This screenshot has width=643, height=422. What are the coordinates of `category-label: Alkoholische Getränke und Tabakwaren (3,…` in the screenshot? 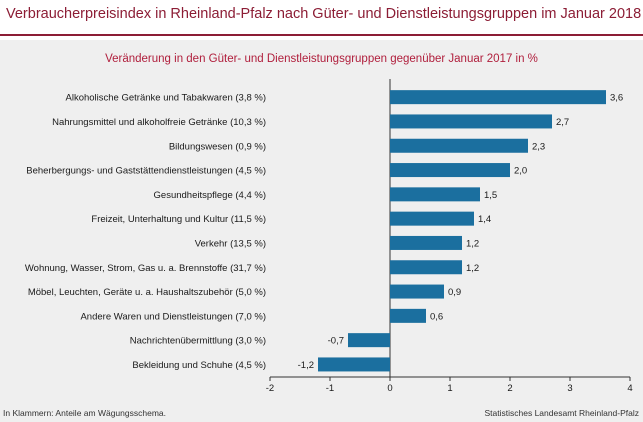 It's located at (166, 98).